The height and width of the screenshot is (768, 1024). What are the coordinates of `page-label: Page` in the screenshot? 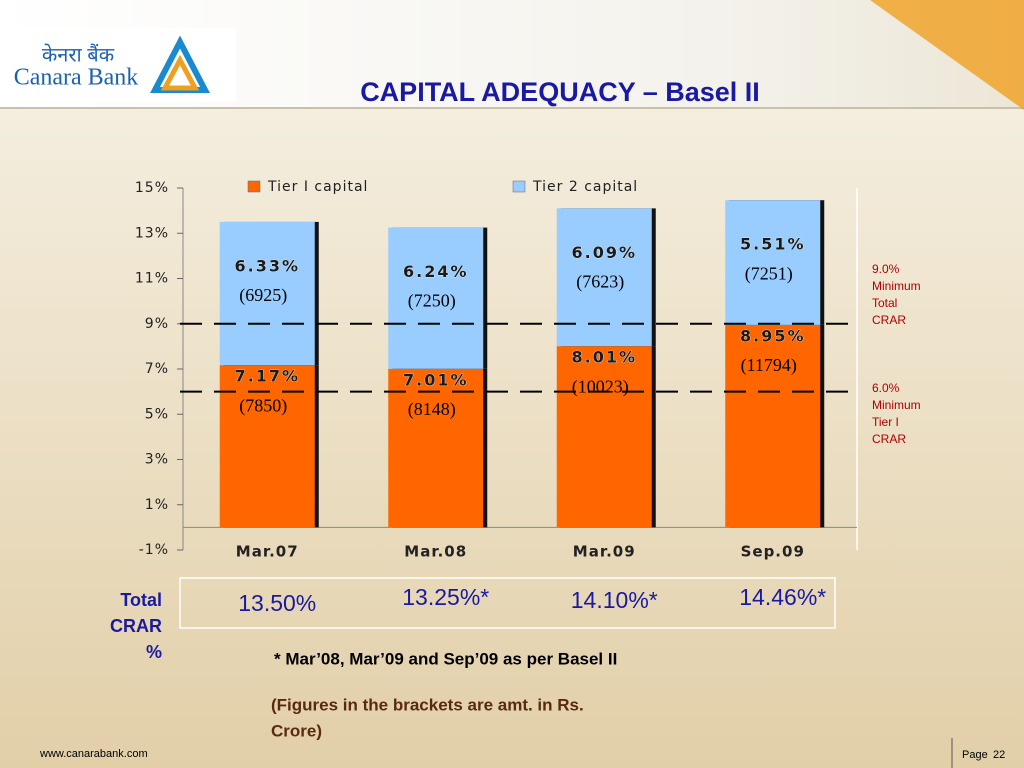 It's located at (975, 755).